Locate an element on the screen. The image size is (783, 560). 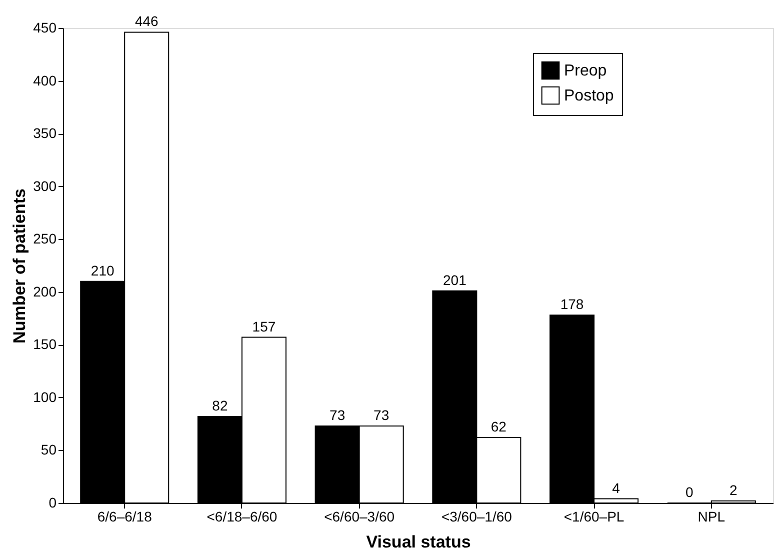
x-tick-label: <6/18–6/60 is located at coordinates (242, 516).